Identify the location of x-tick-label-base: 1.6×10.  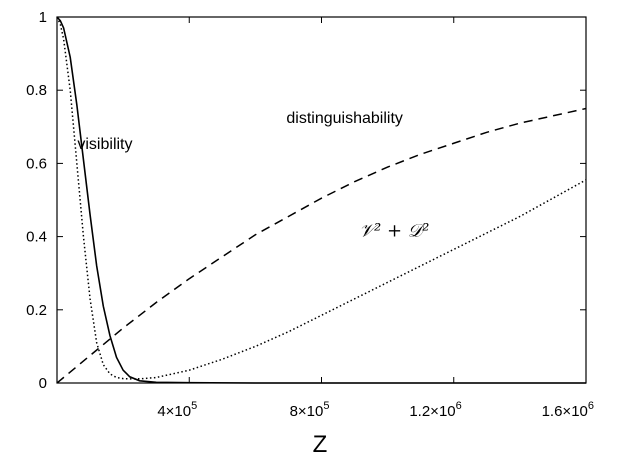
(565, 411).